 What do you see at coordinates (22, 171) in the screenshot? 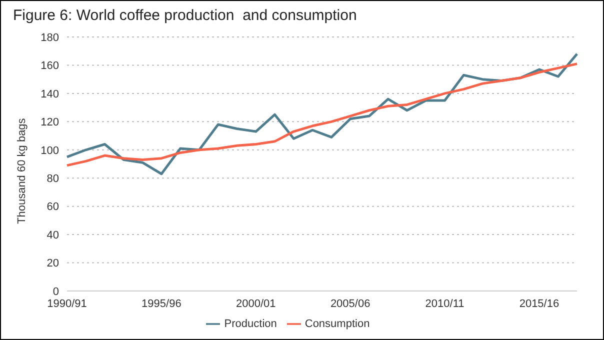
I see `y-axis-title: Thousand 60 kg bags` at bounding box center [22, 171].